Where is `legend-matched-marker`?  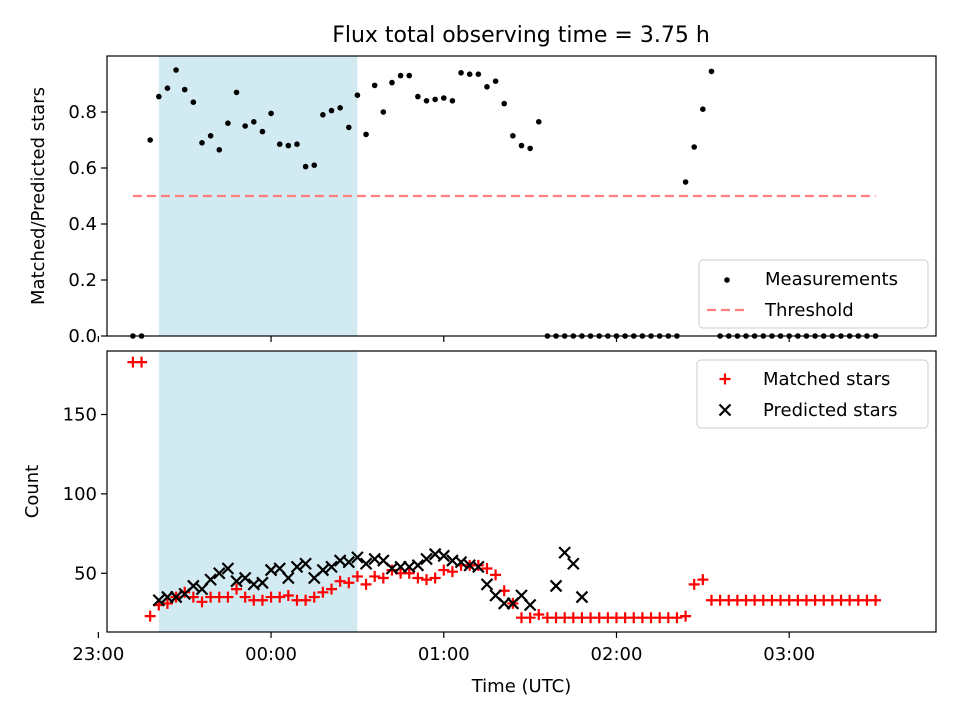 legend-matched-marker is located at coordinates (725, 379).